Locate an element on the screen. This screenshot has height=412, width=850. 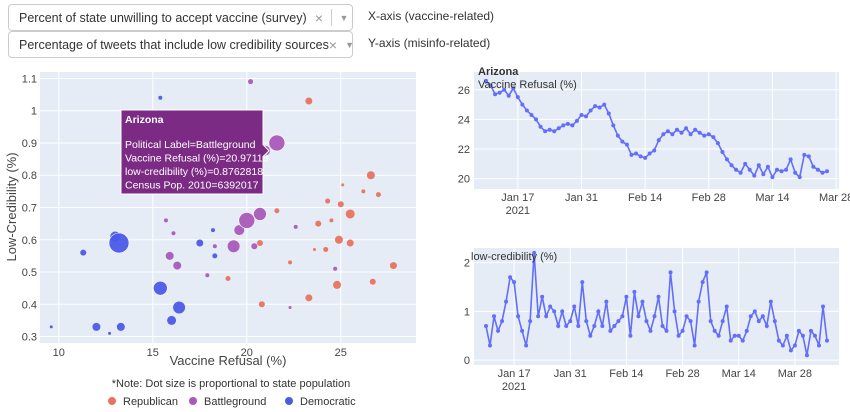
chevron-down-icon: ▼ is located at coordinates (349, 44).